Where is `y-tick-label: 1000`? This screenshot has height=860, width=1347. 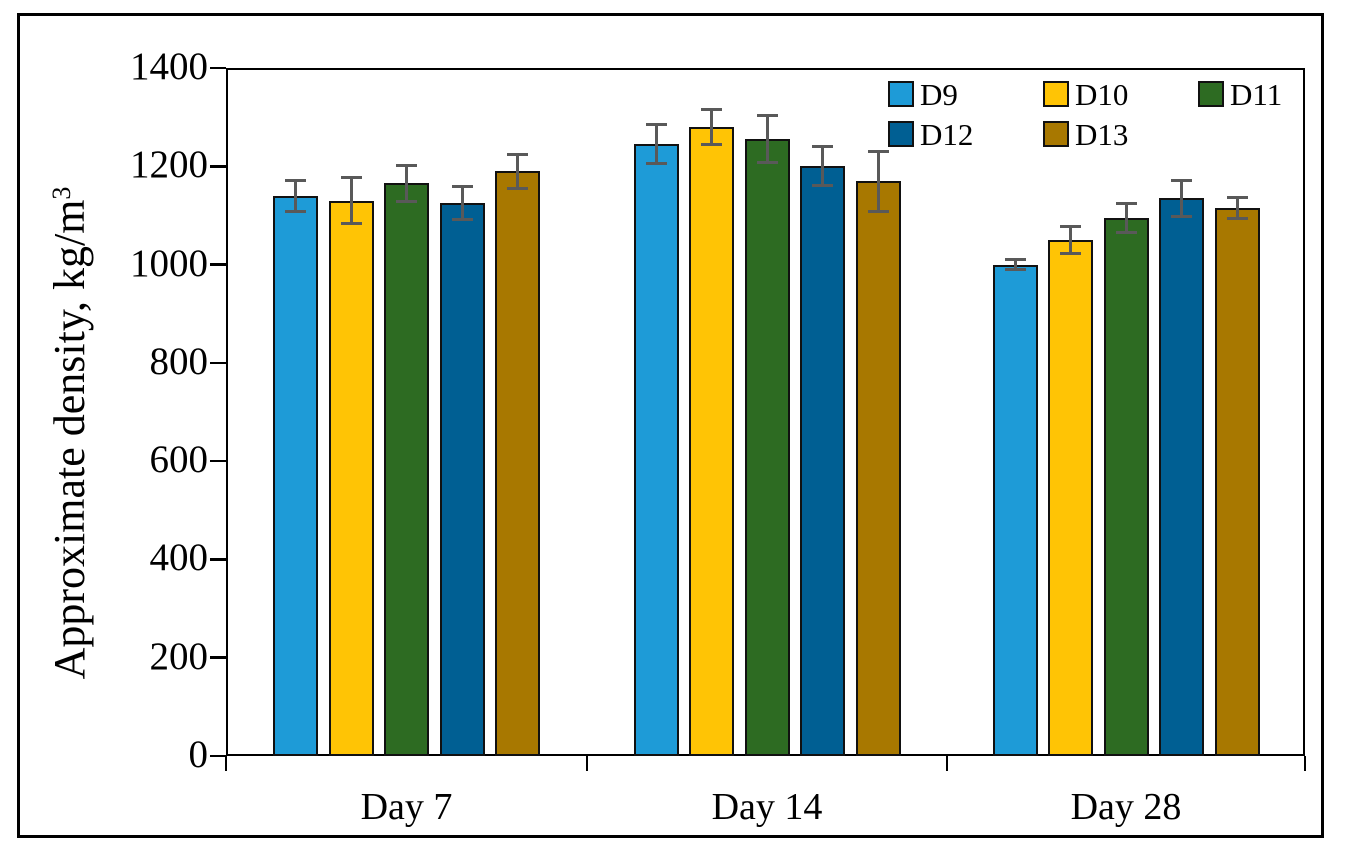
y-tick-label: 1000 is located at coordinates (169, 263).